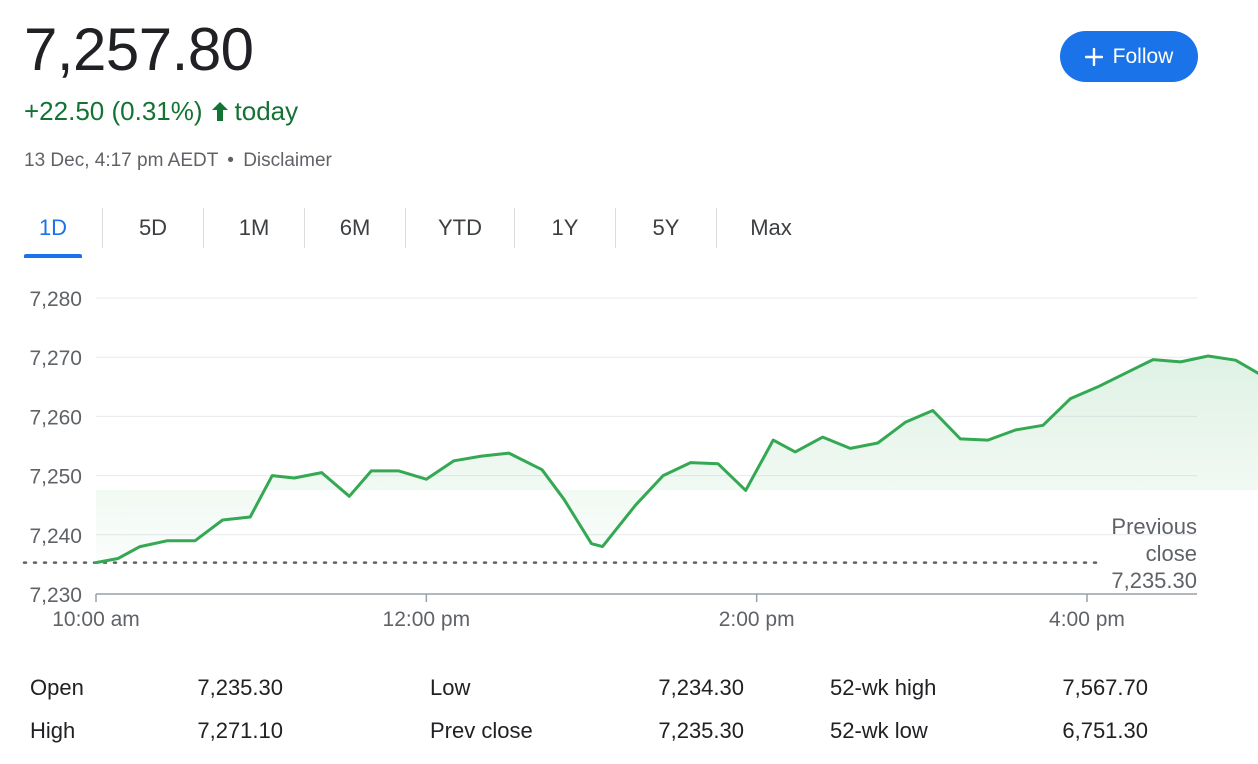 This screenshot has width=1258, height=764. What do you see at coordinates (55, 358) in the screenshot?
I see `y-tick-label: 7,270` at bounding box center [55, 358].